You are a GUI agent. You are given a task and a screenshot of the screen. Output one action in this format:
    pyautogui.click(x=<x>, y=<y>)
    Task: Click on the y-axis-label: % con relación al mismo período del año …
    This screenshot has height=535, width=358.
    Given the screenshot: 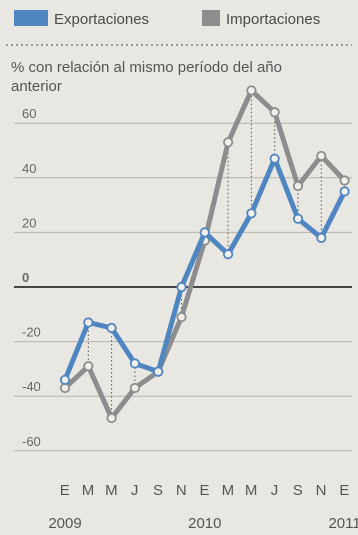 What is the action you would take?
    pyautogui.click(x=148, y=77)
    